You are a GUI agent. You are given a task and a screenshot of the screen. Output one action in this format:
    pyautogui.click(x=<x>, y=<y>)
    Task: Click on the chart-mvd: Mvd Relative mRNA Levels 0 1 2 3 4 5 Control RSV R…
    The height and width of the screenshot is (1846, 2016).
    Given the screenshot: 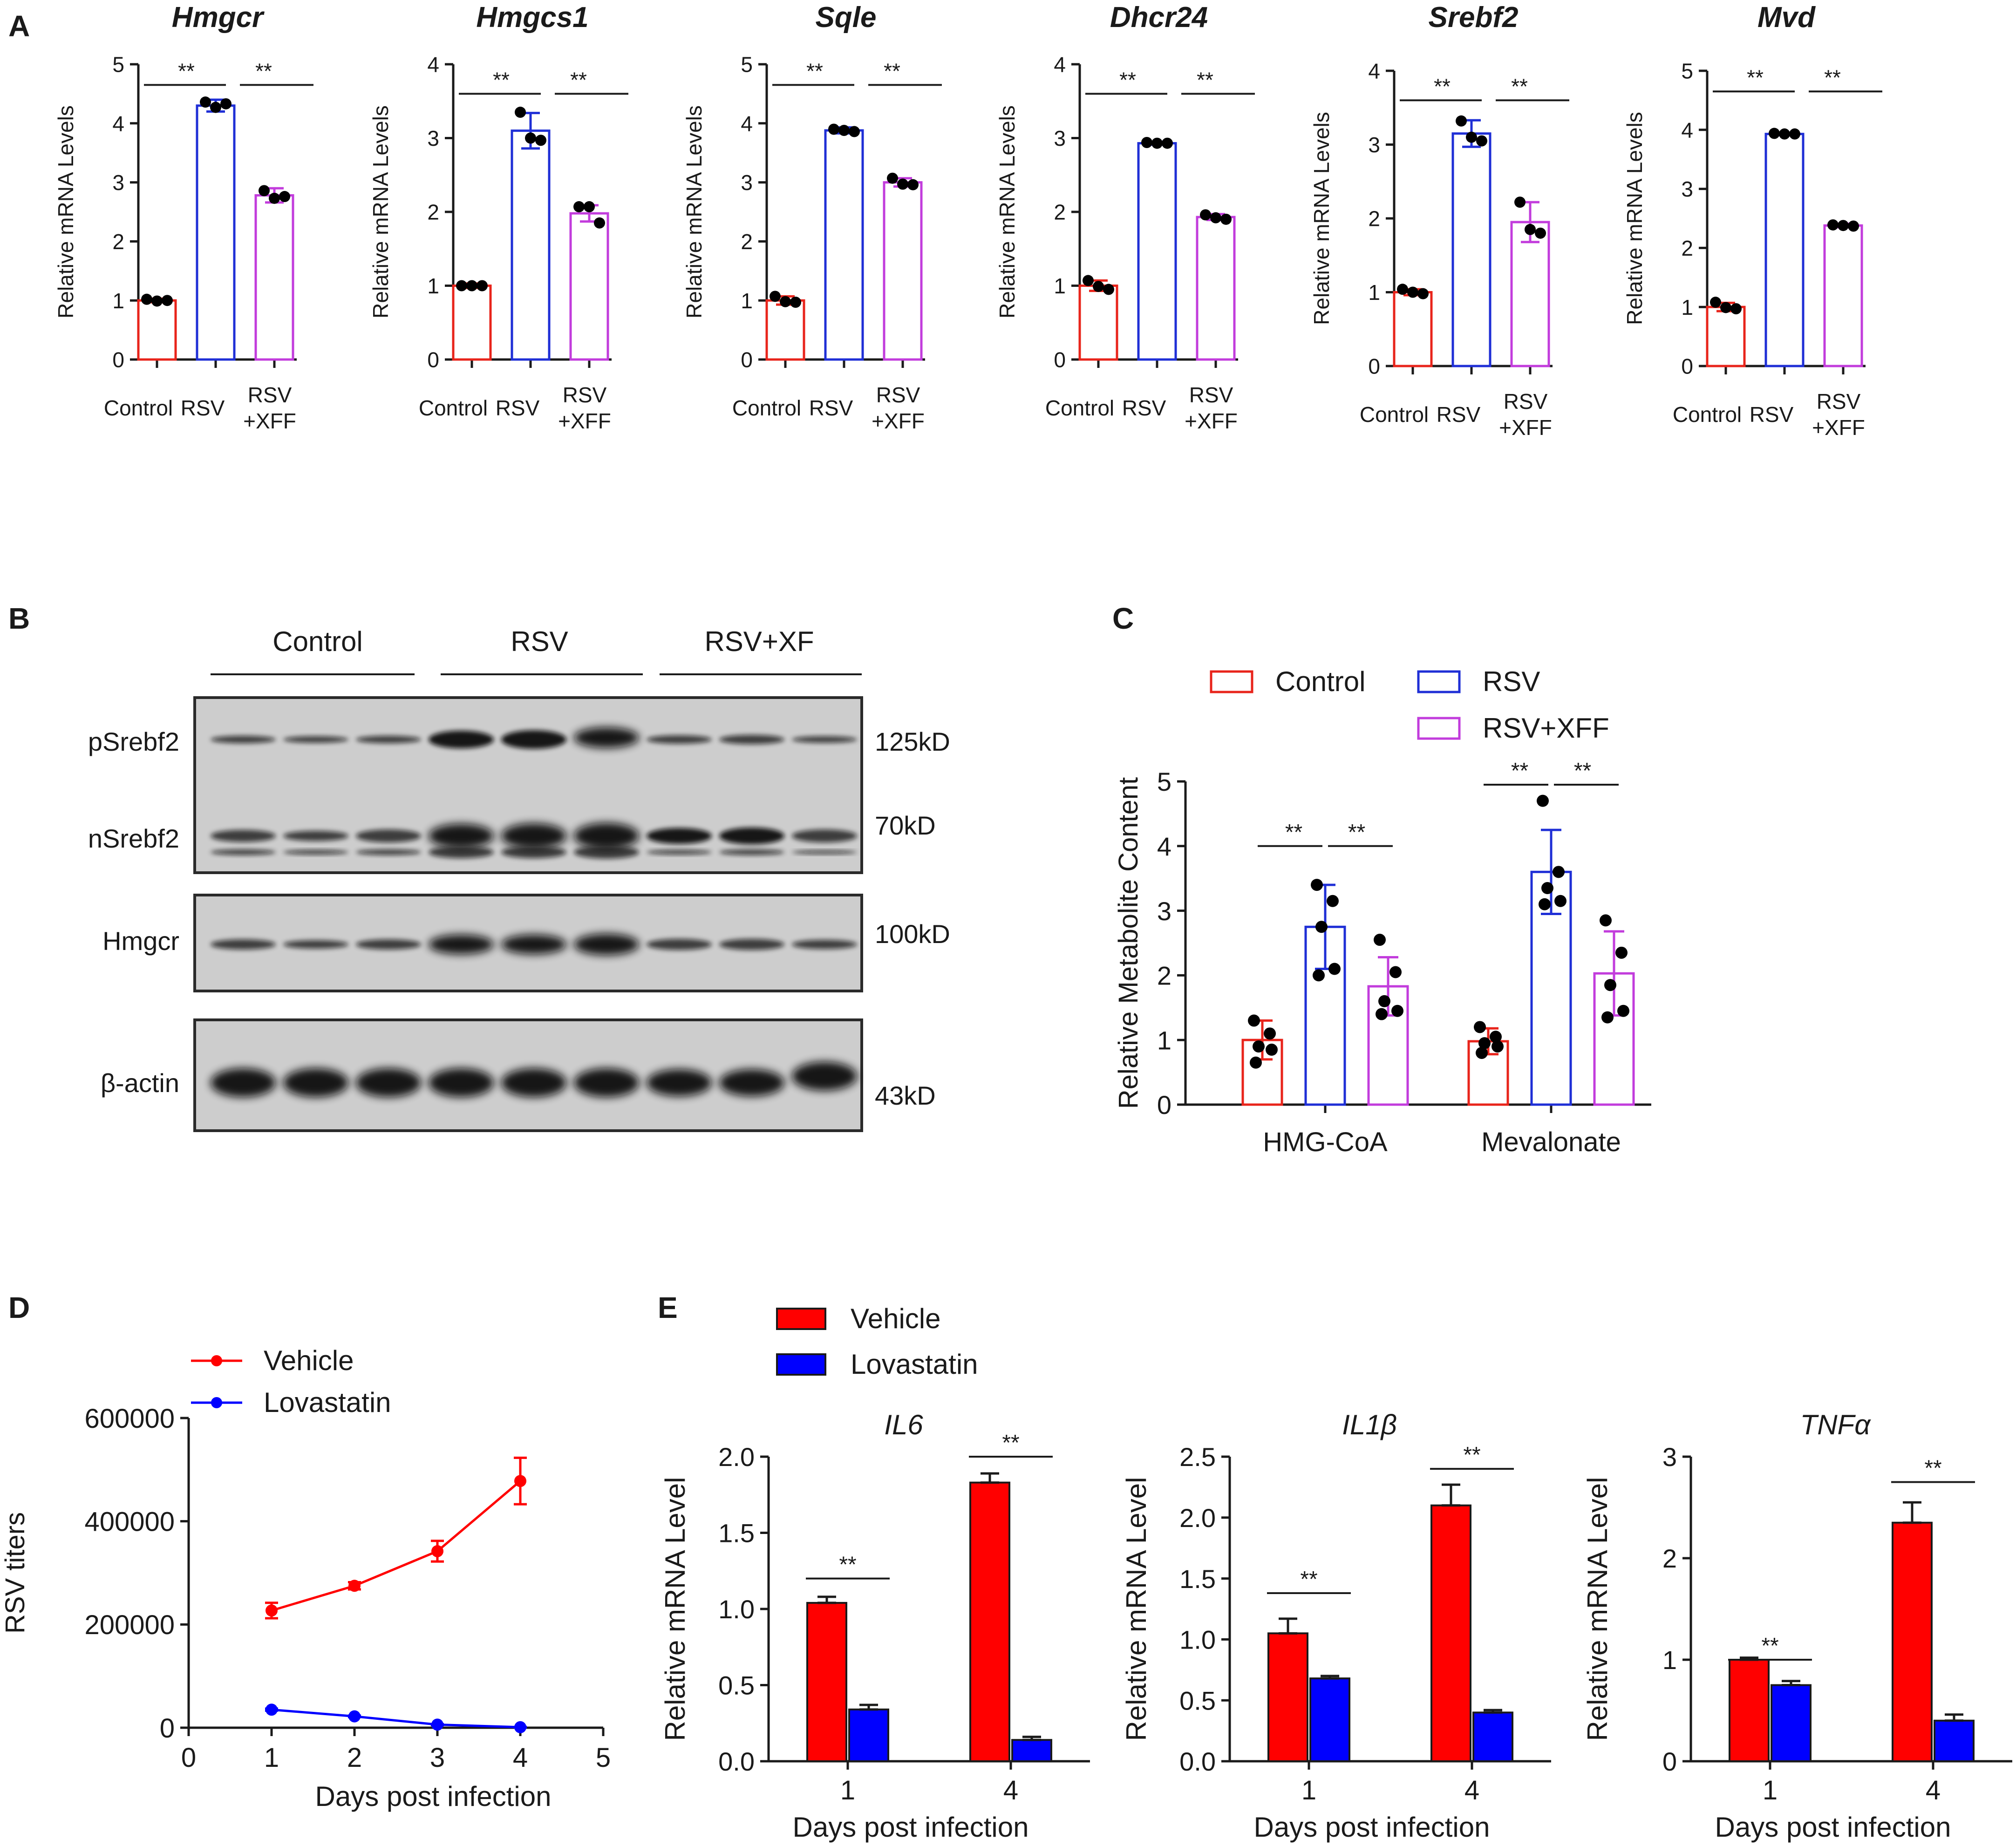 What is the action you would take?
    pyautogui.click(x=1752, y=220)
    